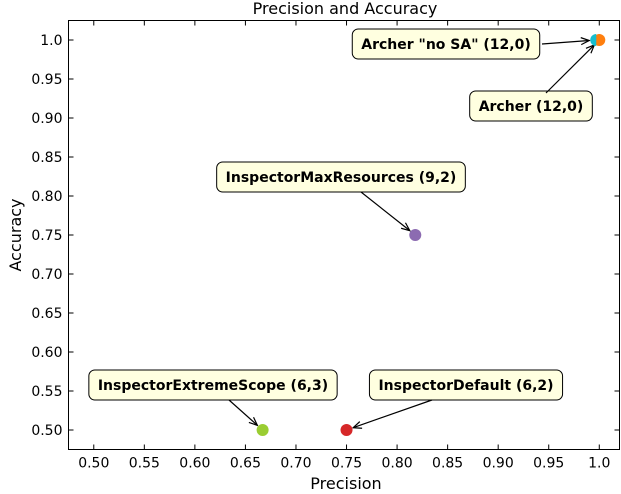  What do you see at coordinates (144, 464) in the screenshot?
I see `x-tick-label: 0.55` at bounding box center [144, 464].